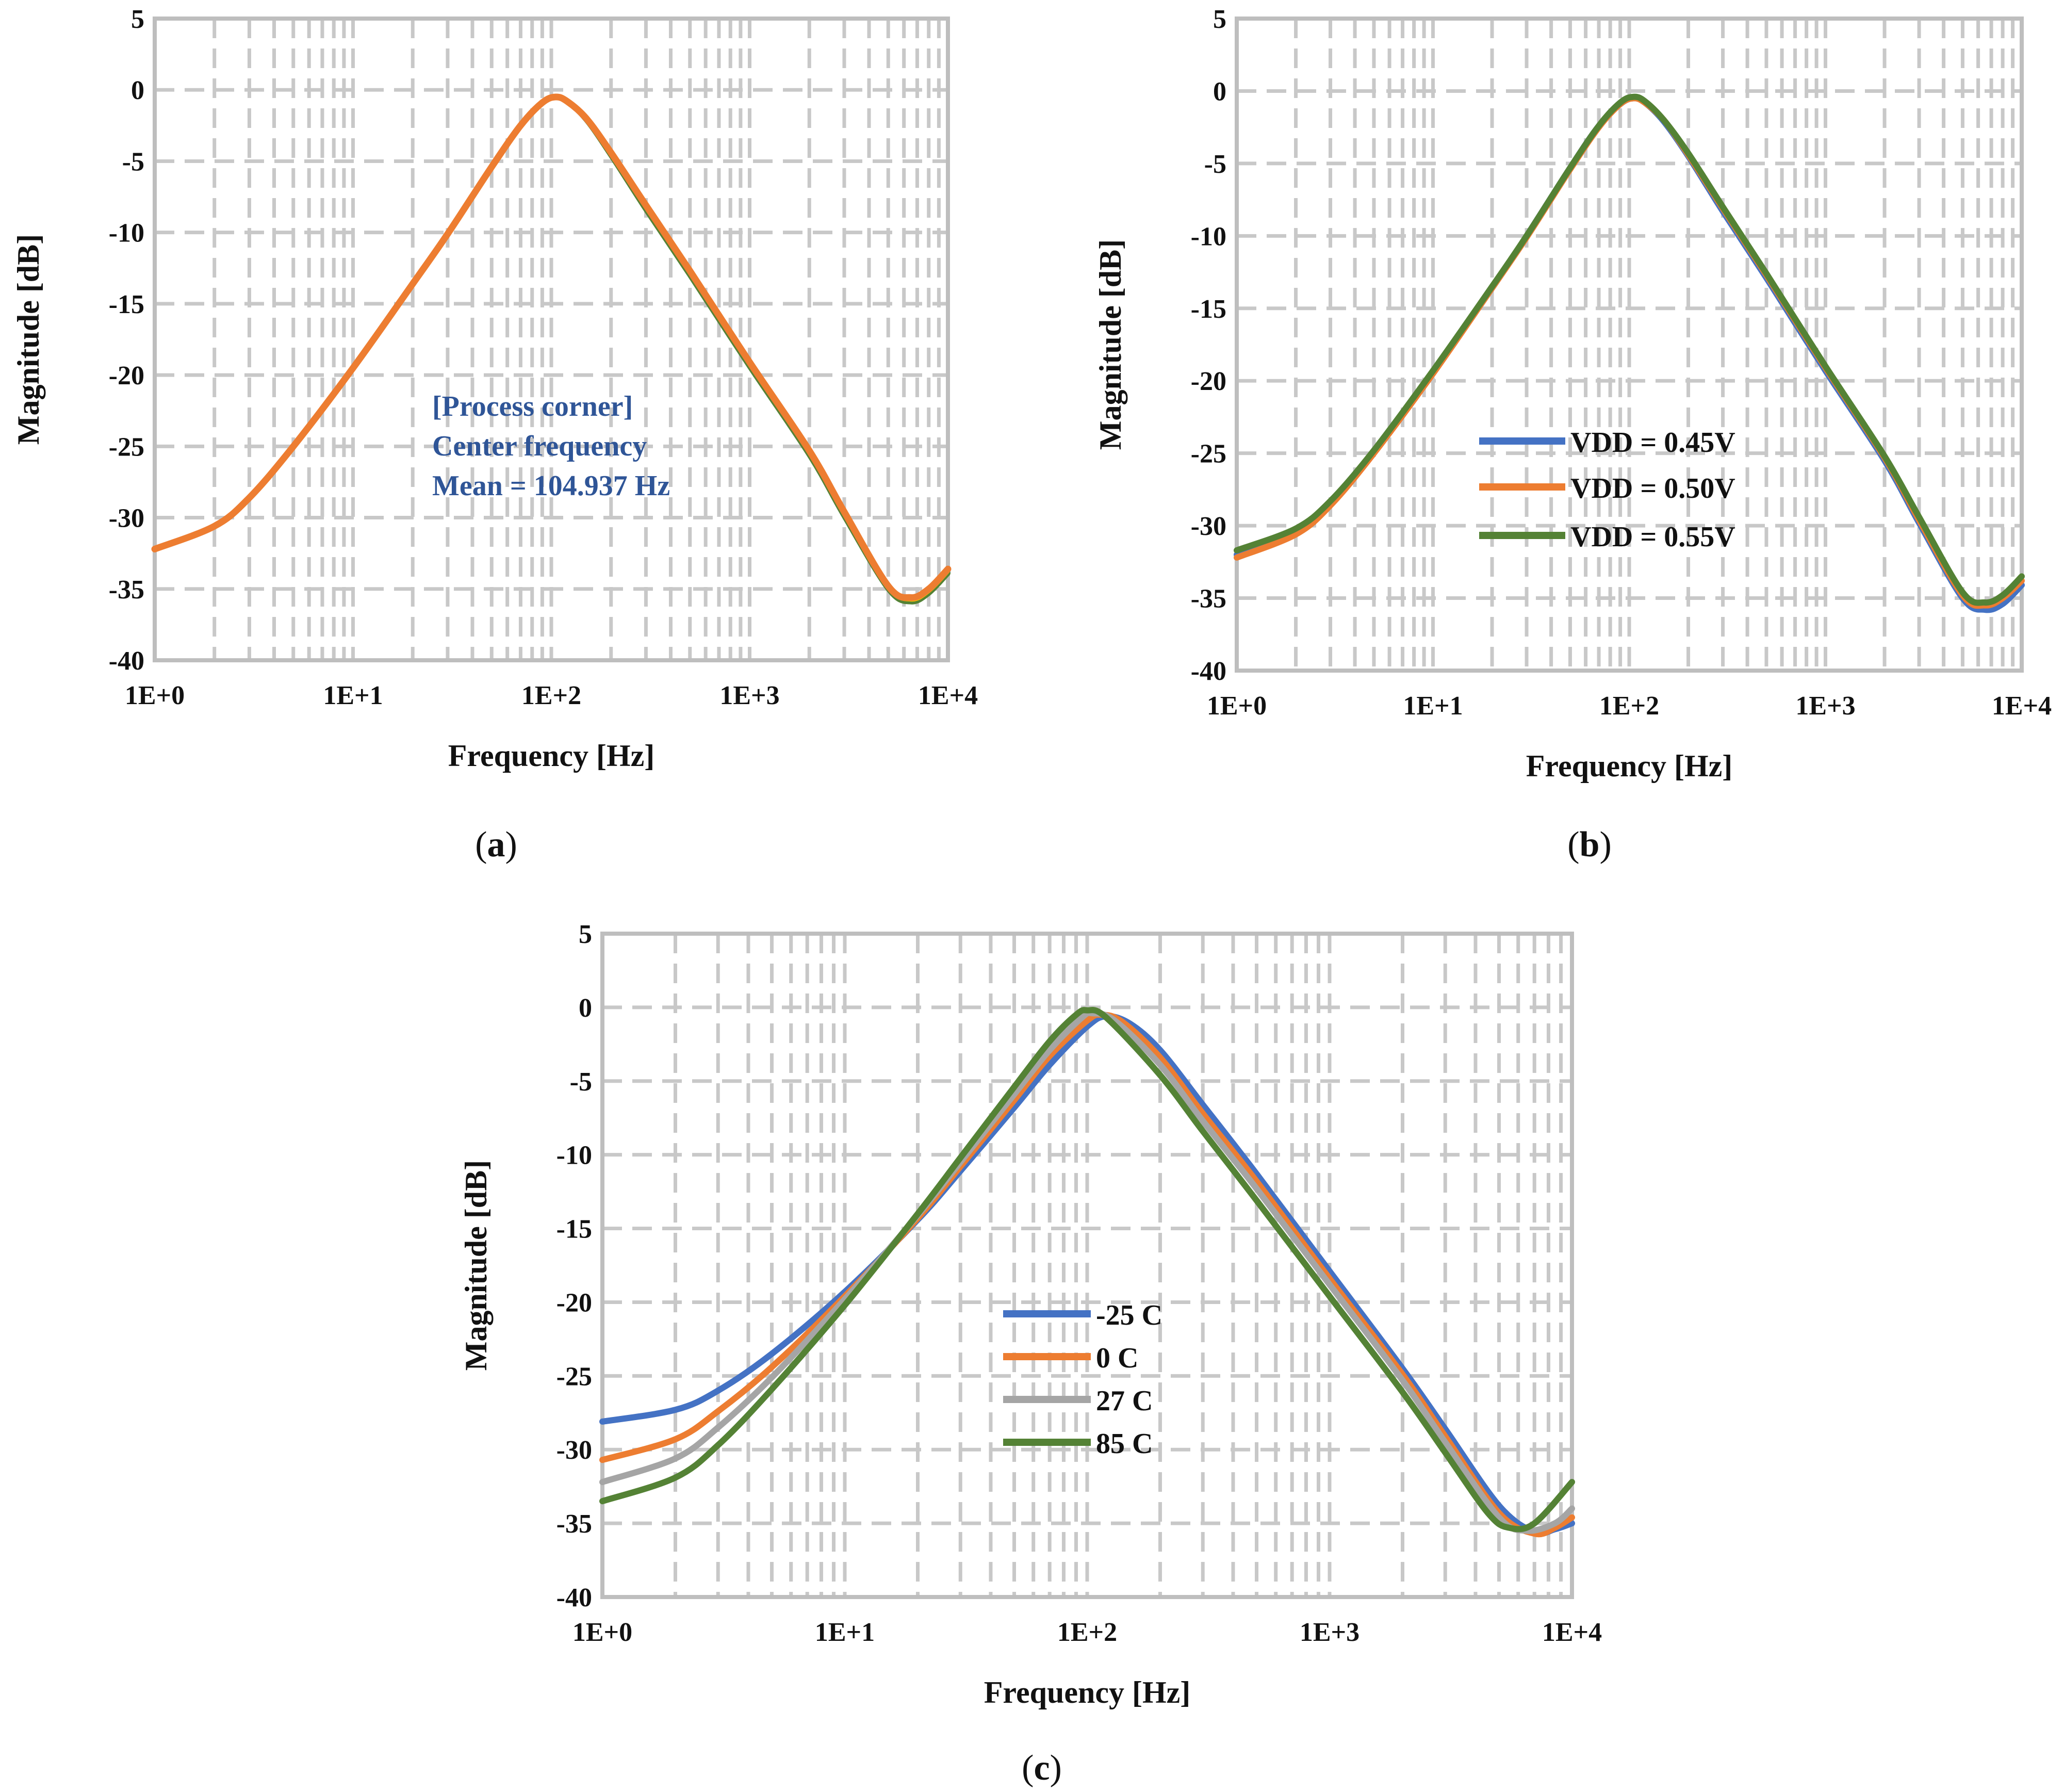  What do you see at coordinates (551, 486) in the screenshot?
I see `panel-a-note-line-3: Mean = 104.937 Hz` at bounding box center [551, 486].